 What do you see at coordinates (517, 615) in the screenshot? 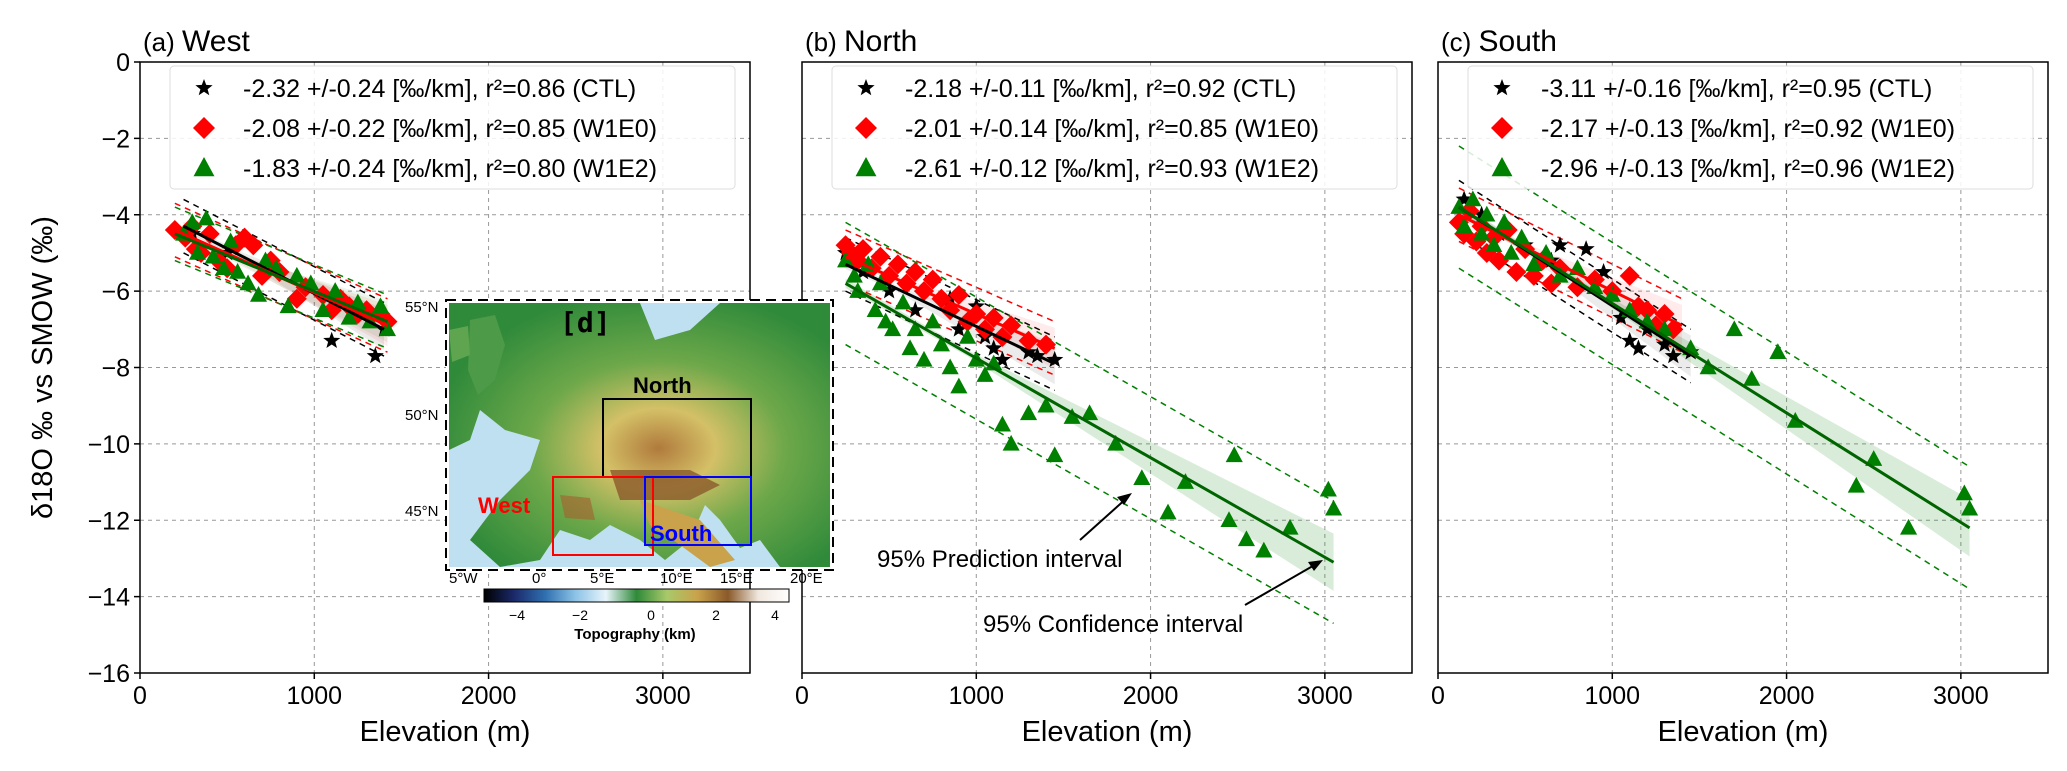
I see `colorbar-tick-m4: −4` at bounding box center [517, 615].